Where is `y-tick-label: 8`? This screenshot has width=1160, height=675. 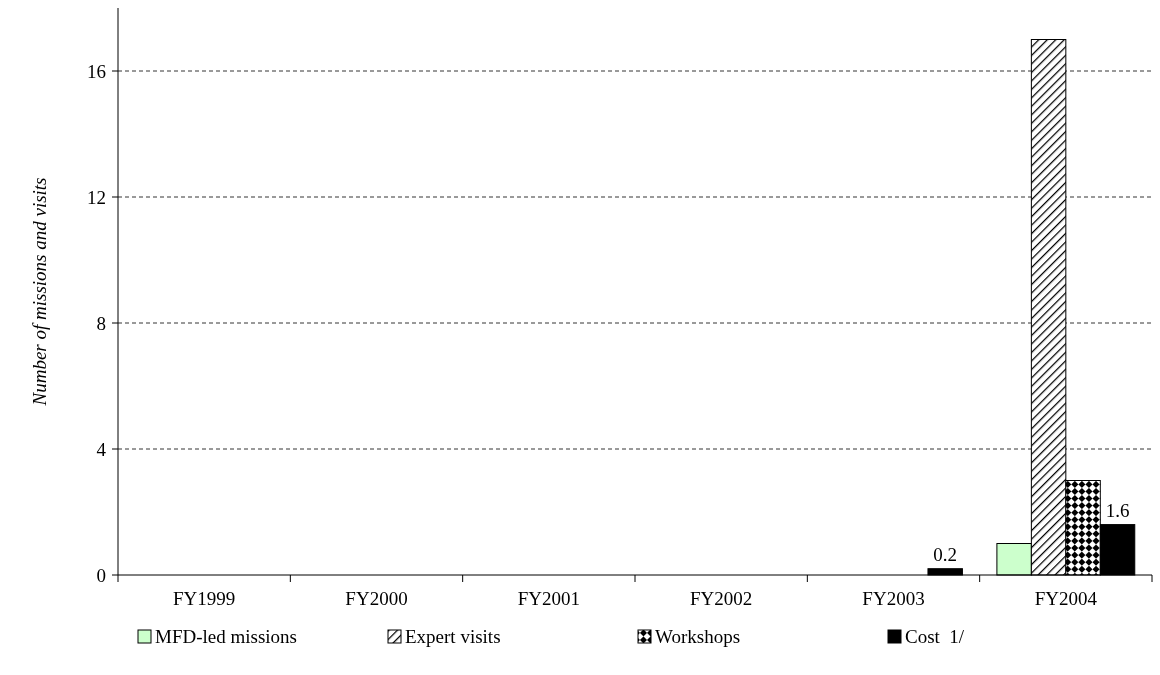
y-tick-label: 8 is located at coordinates (101, 323).